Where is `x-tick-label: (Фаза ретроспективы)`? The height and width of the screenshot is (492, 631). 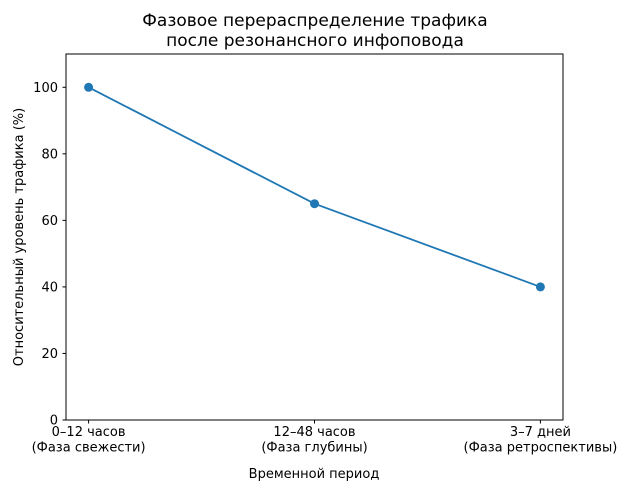
x-tick-label: (Фаза ретроспективы) is located at coordinates (541, 448).